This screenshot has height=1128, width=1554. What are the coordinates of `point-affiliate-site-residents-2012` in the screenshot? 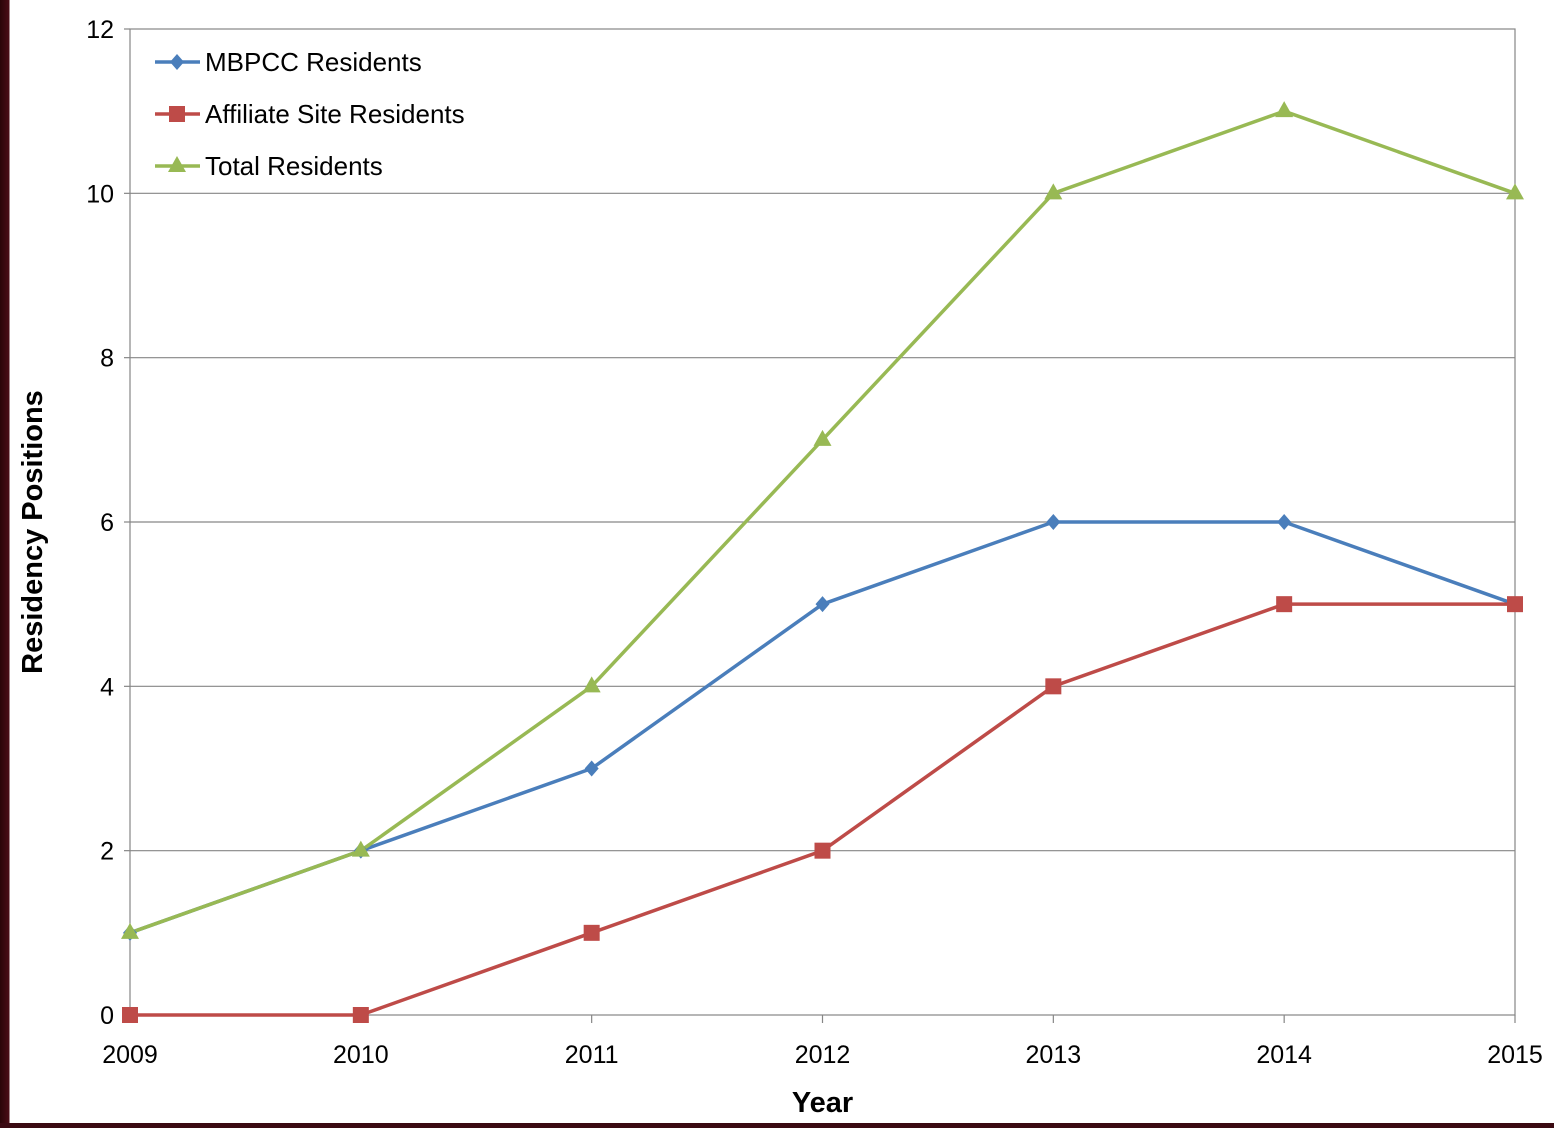 It's located at (822, 850).